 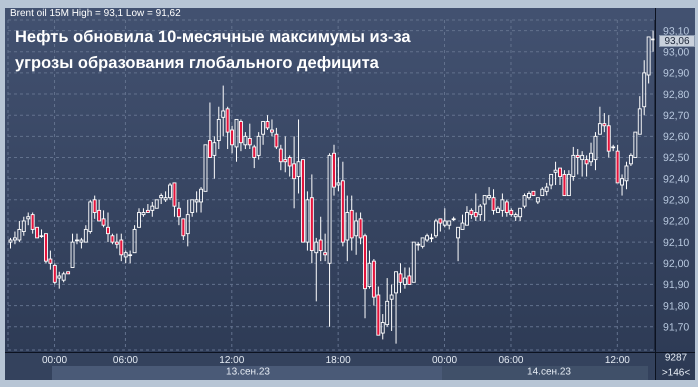 I want to click on y-tick-label: 92,60, so click(x=676, y=137).